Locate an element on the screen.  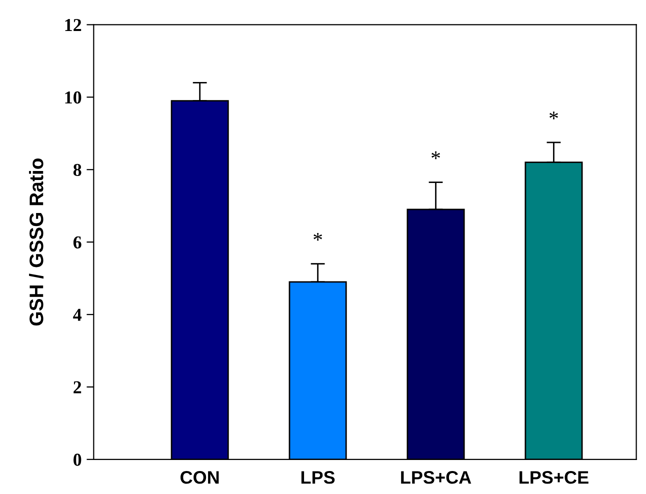
y-tick-label: 0 is located at coordinates (78, 460).